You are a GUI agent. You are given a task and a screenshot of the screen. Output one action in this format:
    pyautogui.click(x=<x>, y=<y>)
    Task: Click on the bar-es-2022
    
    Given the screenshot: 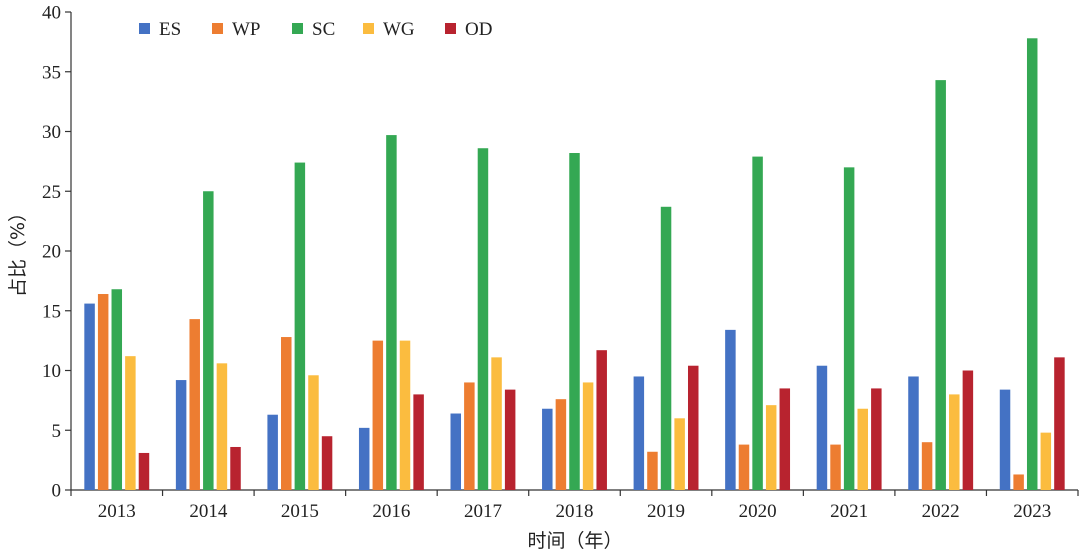 What is the action you would take?
    pyautogui.click(x=913, y=433)
    